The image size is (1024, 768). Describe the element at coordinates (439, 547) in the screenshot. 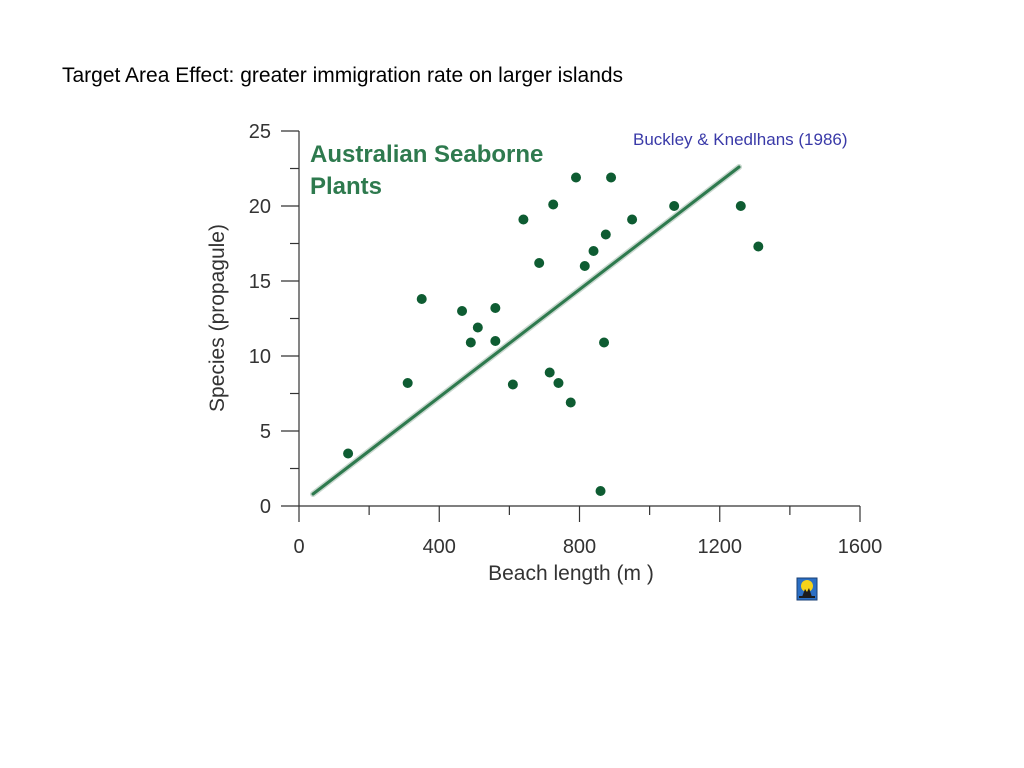

I see `x-tick-label: 400` at that location.